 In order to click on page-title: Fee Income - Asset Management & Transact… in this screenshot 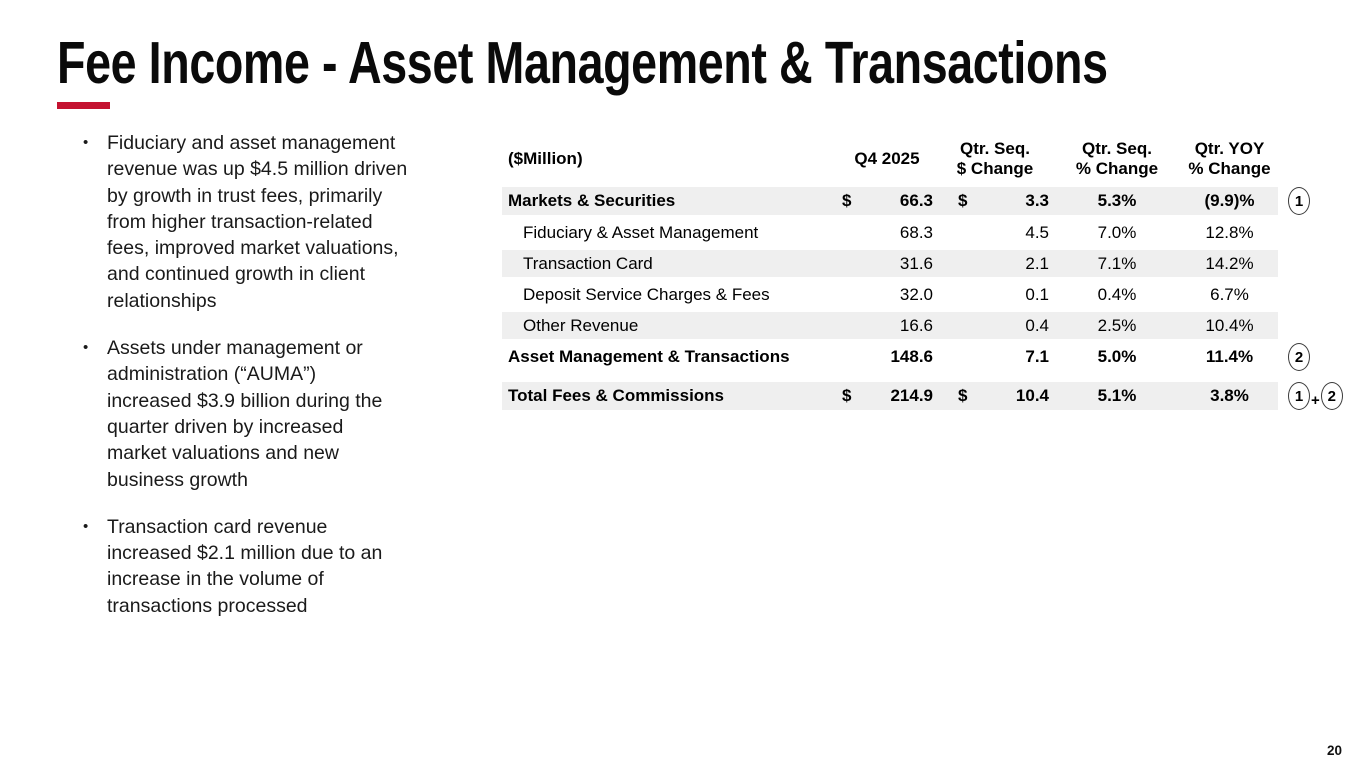, I will do `click(582, 63)`.